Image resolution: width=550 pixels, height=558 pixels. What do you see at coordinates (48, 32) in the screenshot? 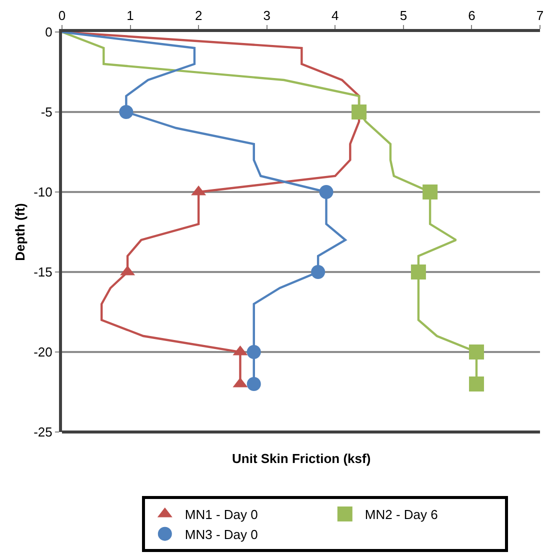
I see `y-tick-label: 0` at bounding box center [48, 32].